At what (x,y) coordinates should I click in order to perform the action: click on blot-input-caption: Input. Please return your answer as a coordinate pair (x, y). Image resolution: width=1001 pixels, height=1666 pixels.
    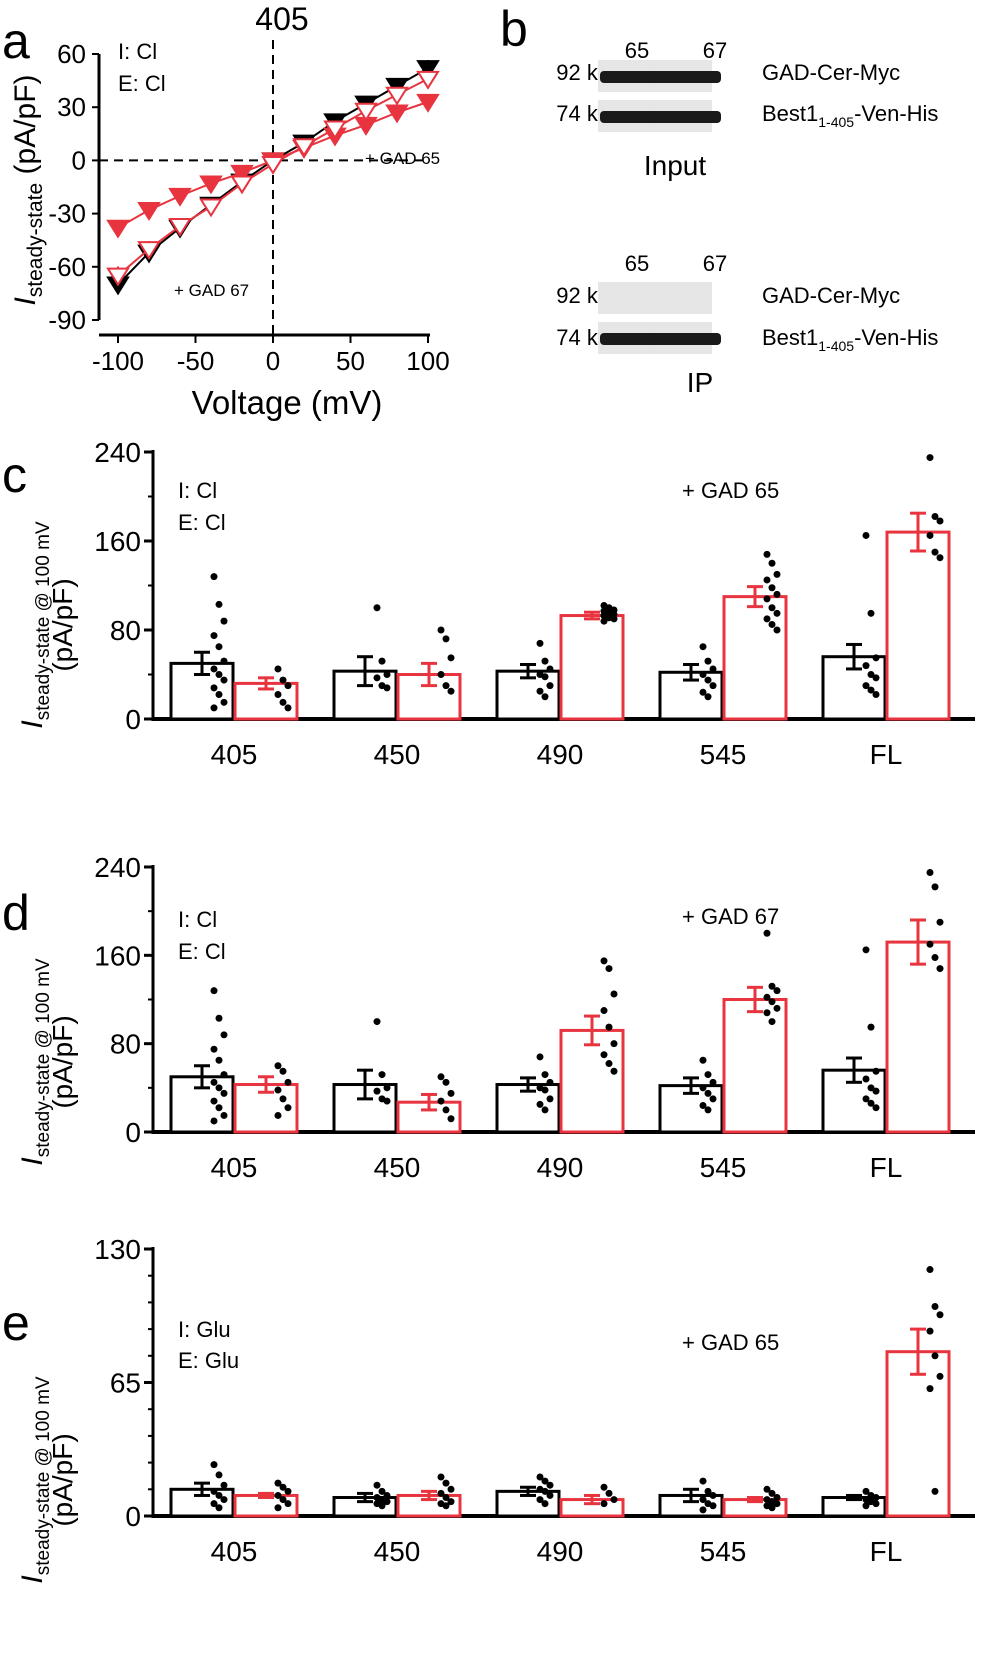
    Looking at the image, I should click on (675, 165).